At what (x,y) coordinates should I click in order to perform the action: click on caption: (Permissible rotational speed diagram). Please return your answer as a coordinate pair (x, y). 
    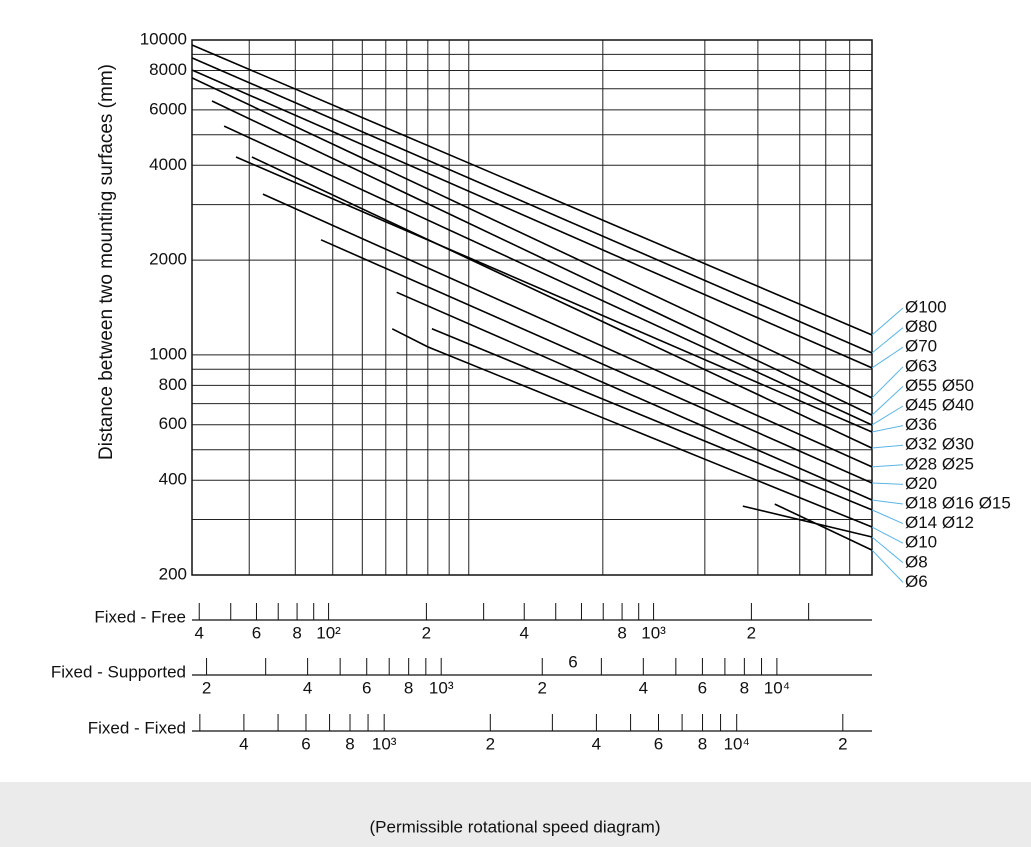
    Looking at the image, I should click on (514, 826).